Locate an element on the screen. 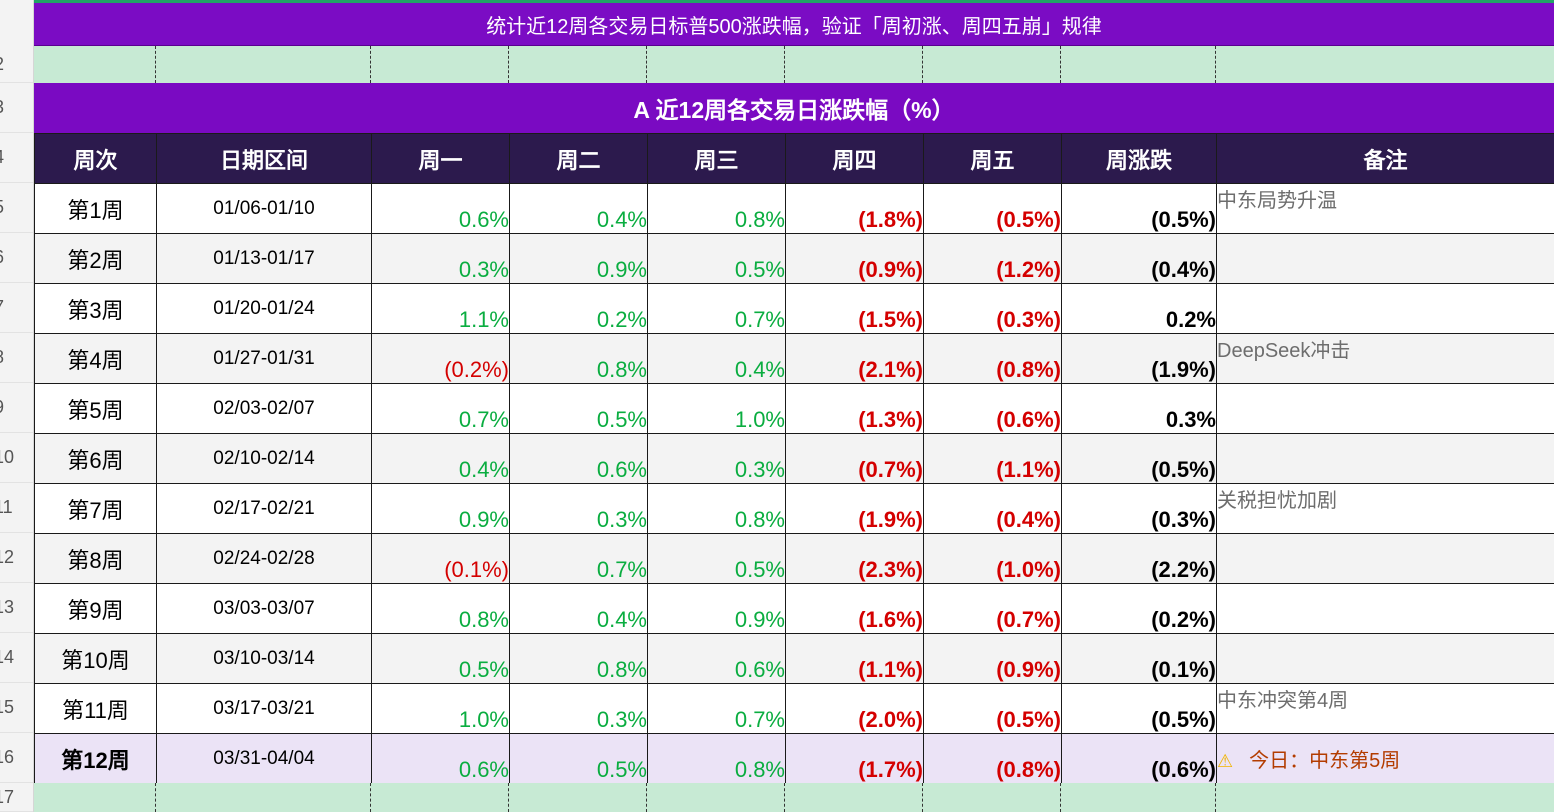 Image resolution: width=1554 pixels, height=812 pixels. row-number: 2 is located at coordinates (16, 64).